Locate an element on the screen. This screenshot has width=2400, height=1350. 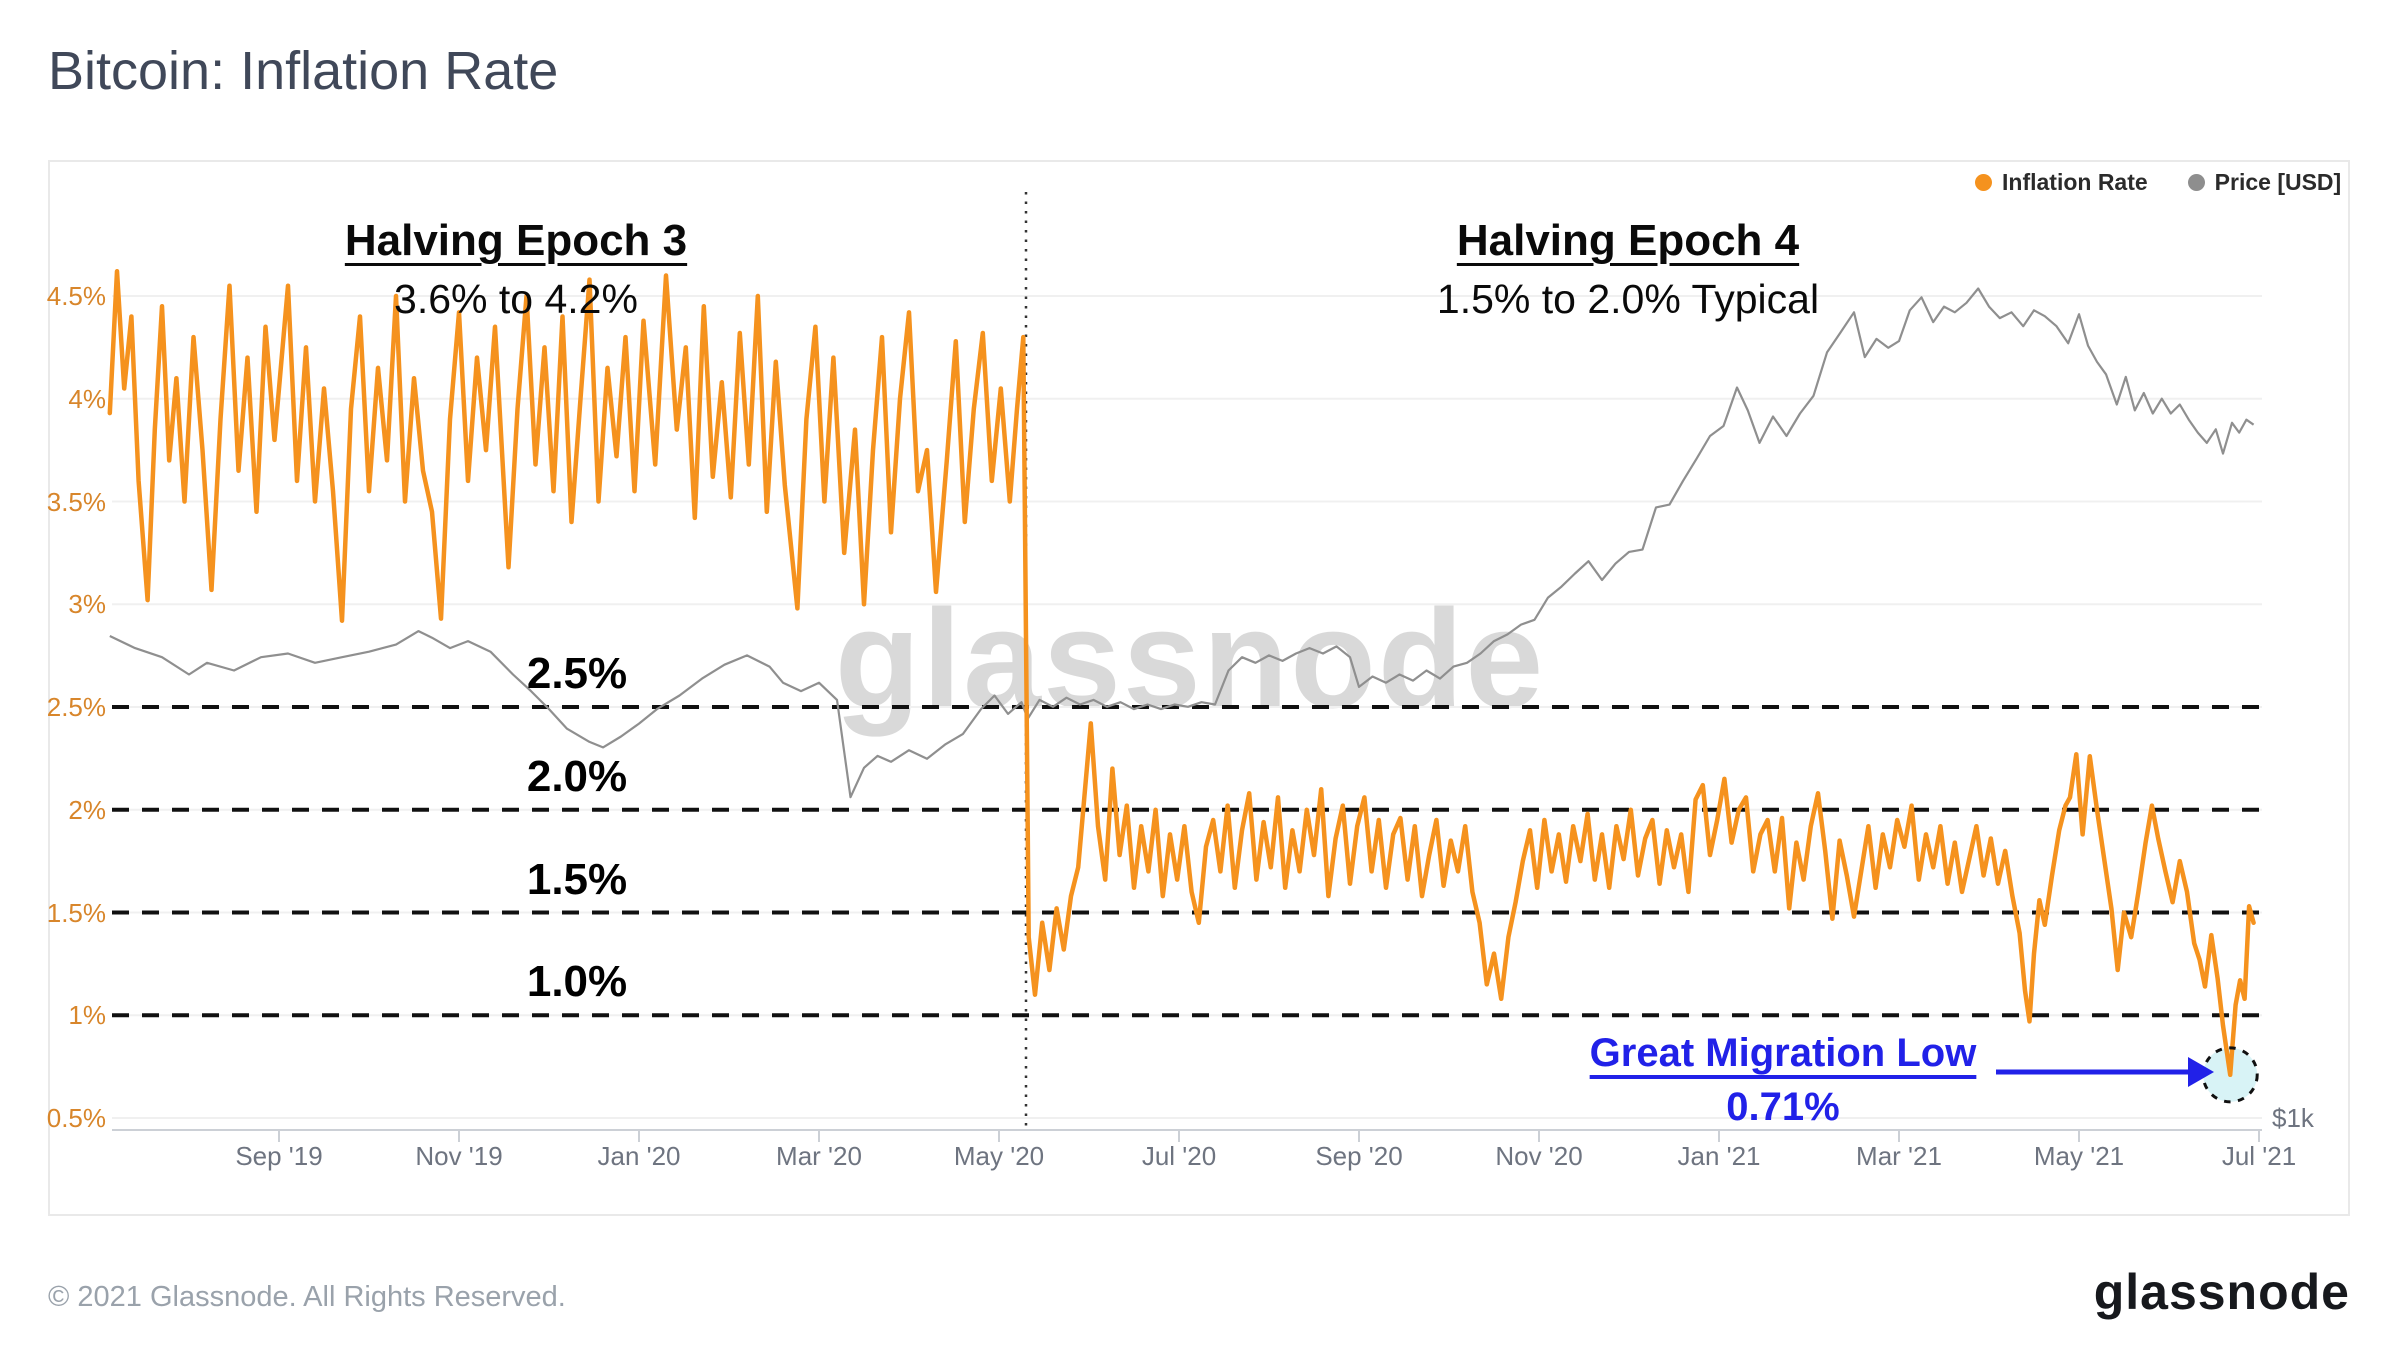
x-axis-label: Sep '19 is located at coordinates (279, 1156).